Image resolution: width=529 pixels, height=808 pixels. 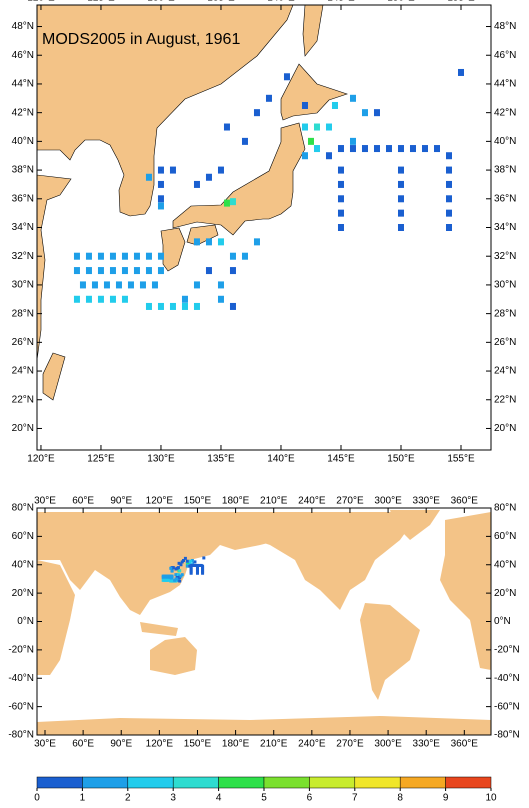 What do you see at coordinates (83, 798) in the screenshot?
I see `colorbar-tick-label: 1` at bounding box center [83, 798].